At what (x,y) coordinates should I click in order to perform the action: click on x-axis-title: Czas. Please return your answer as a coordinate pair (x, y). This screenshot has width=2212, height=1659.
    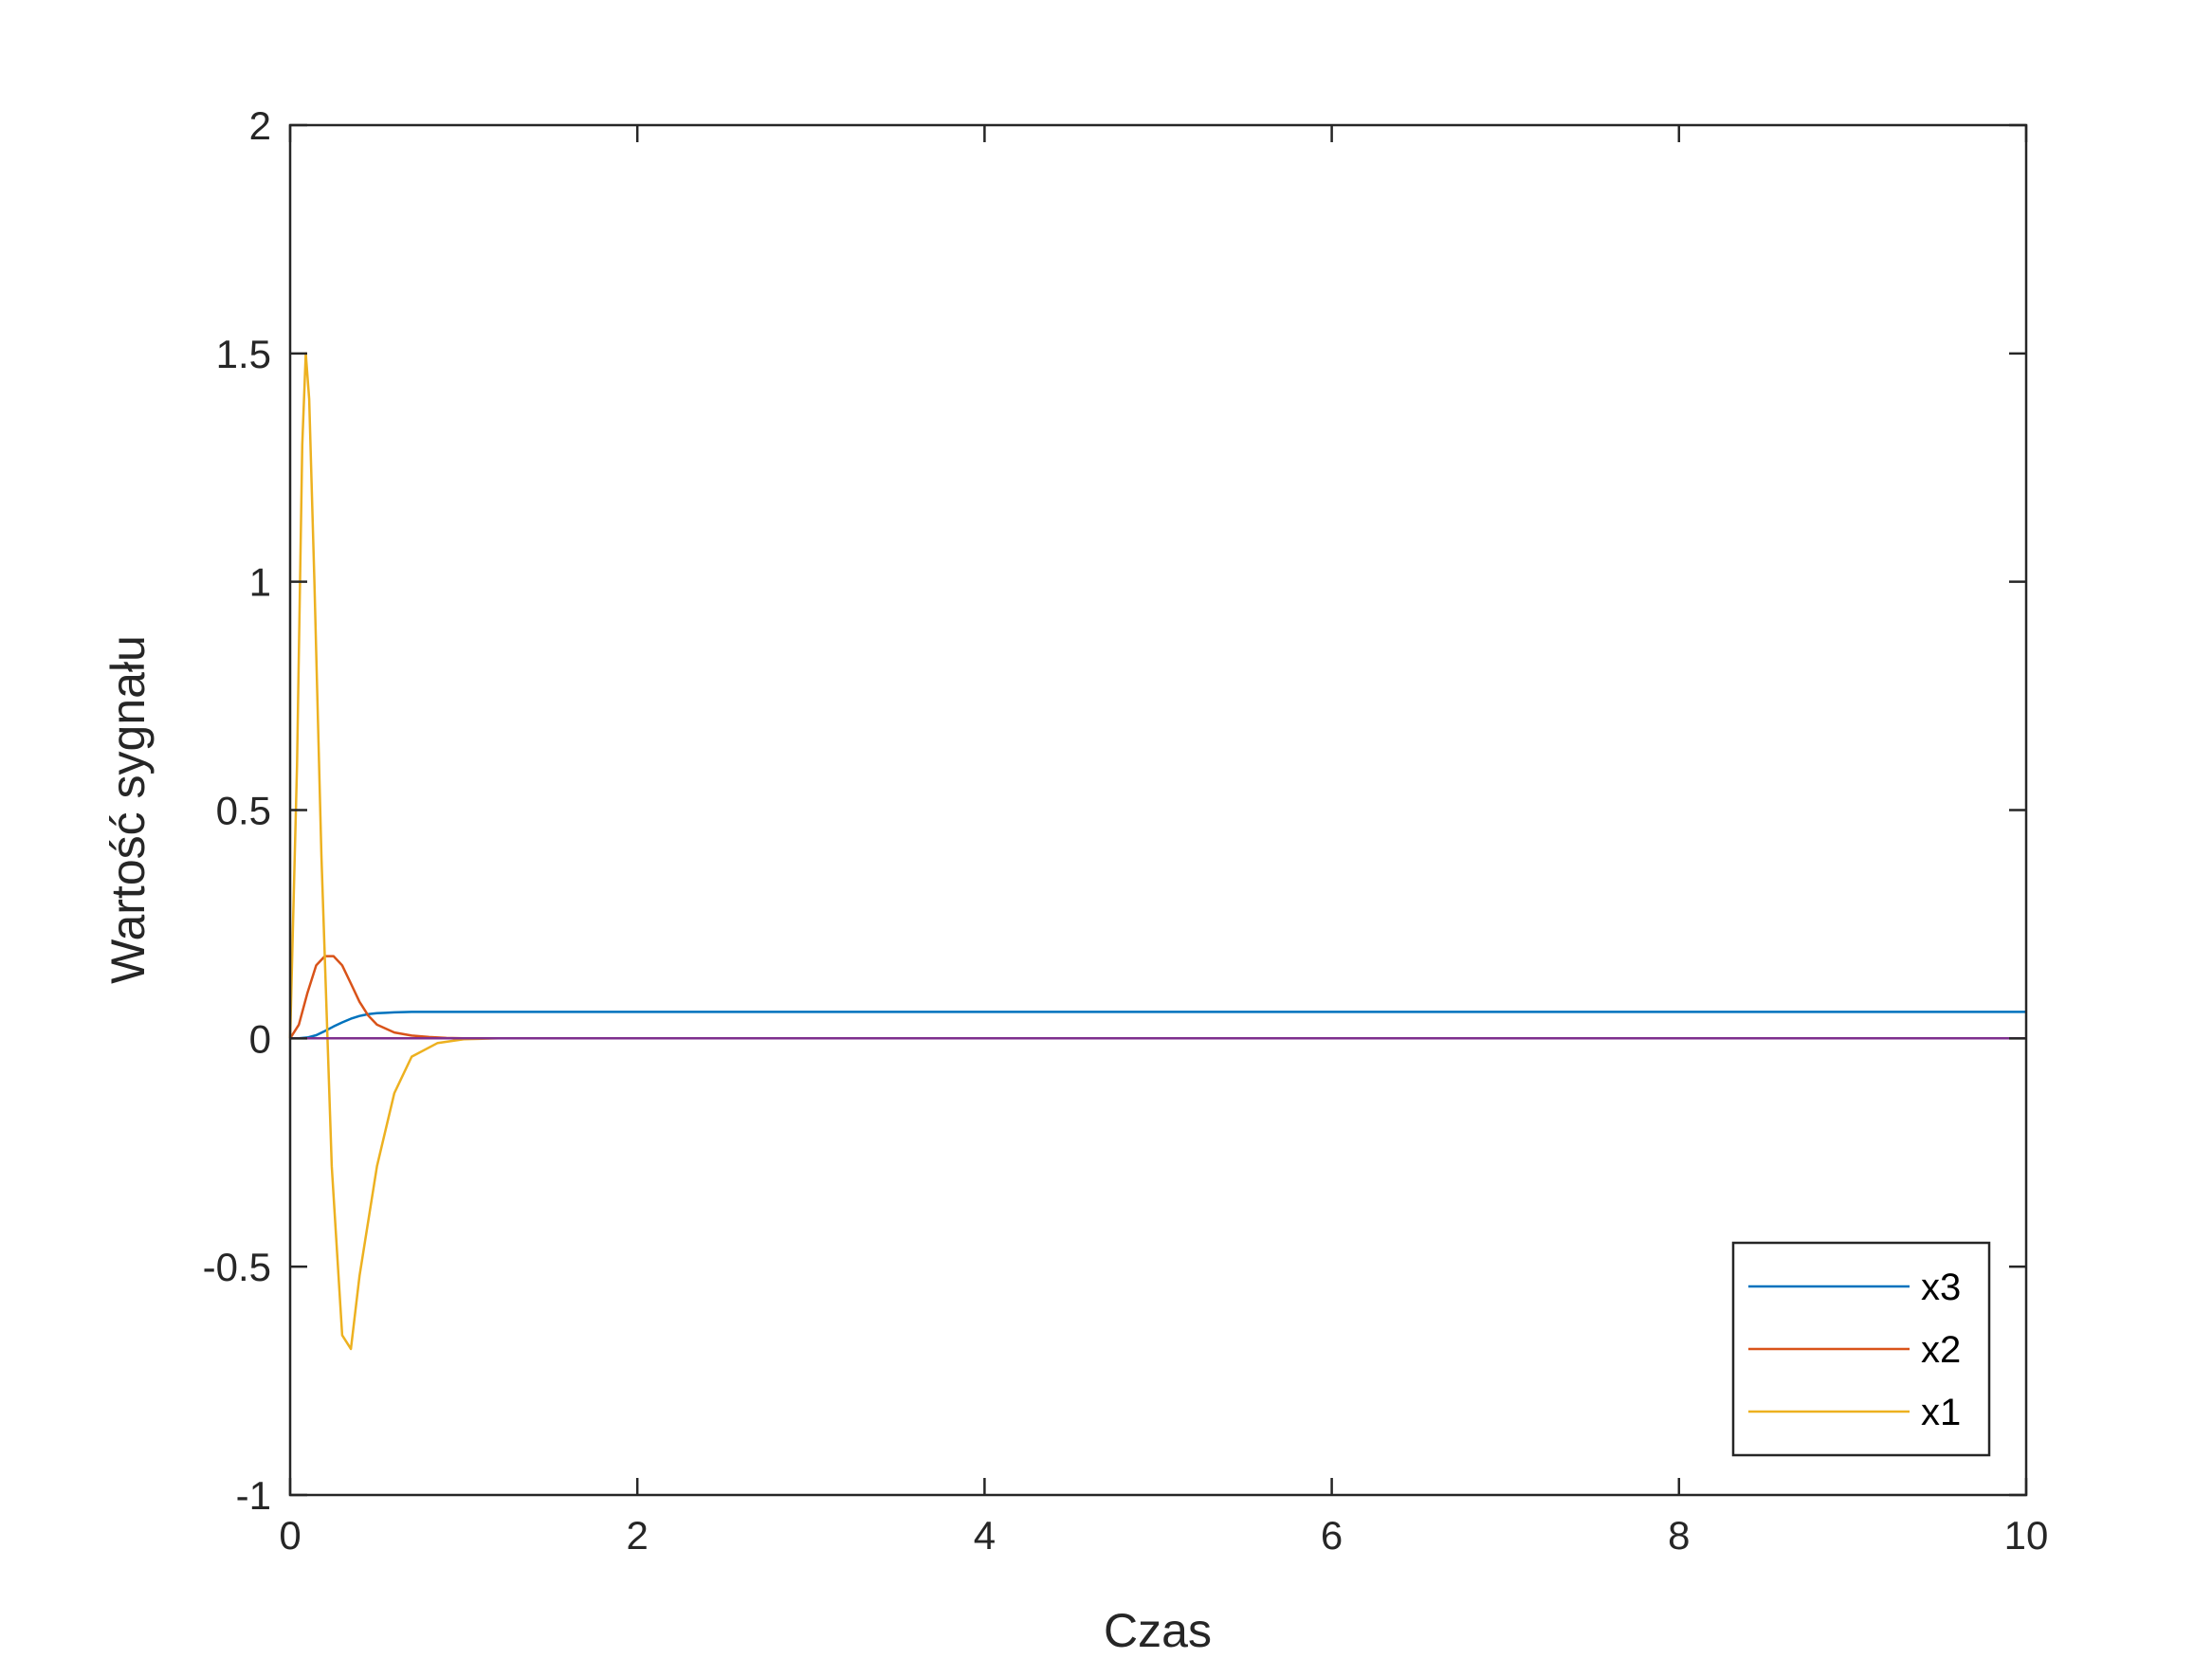
    Looking at the image, I should click on (1158, 1630).